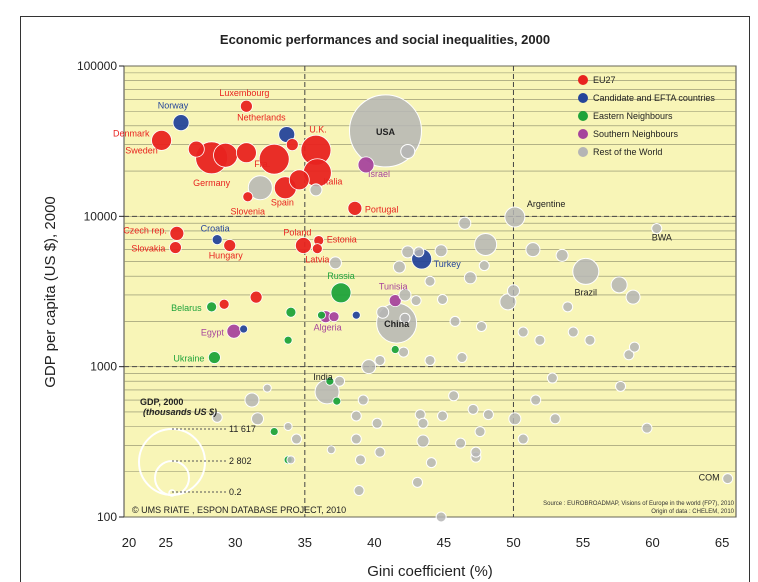 Image resolution: width=758 pixels, height=582 pixels. Describe the element at coordinates (180, 412) in the screenshot. I see `size-legend-subtitle: (thousands US $)` at that location.